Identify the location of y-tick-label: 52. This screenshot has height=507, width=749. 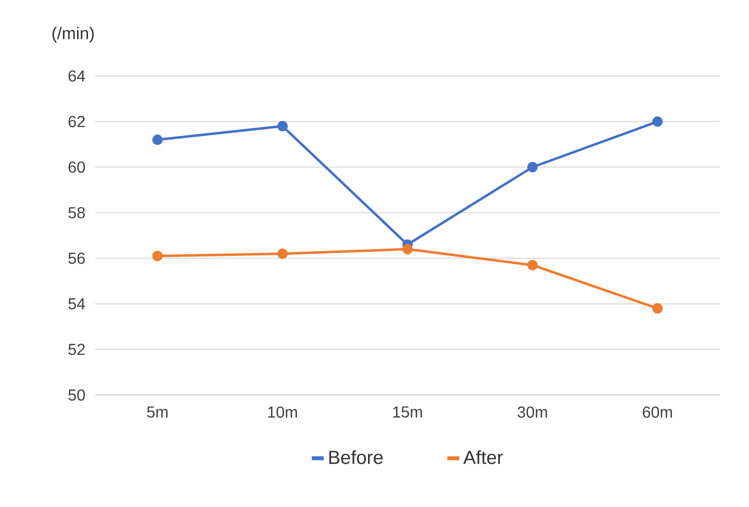
(76, 350).